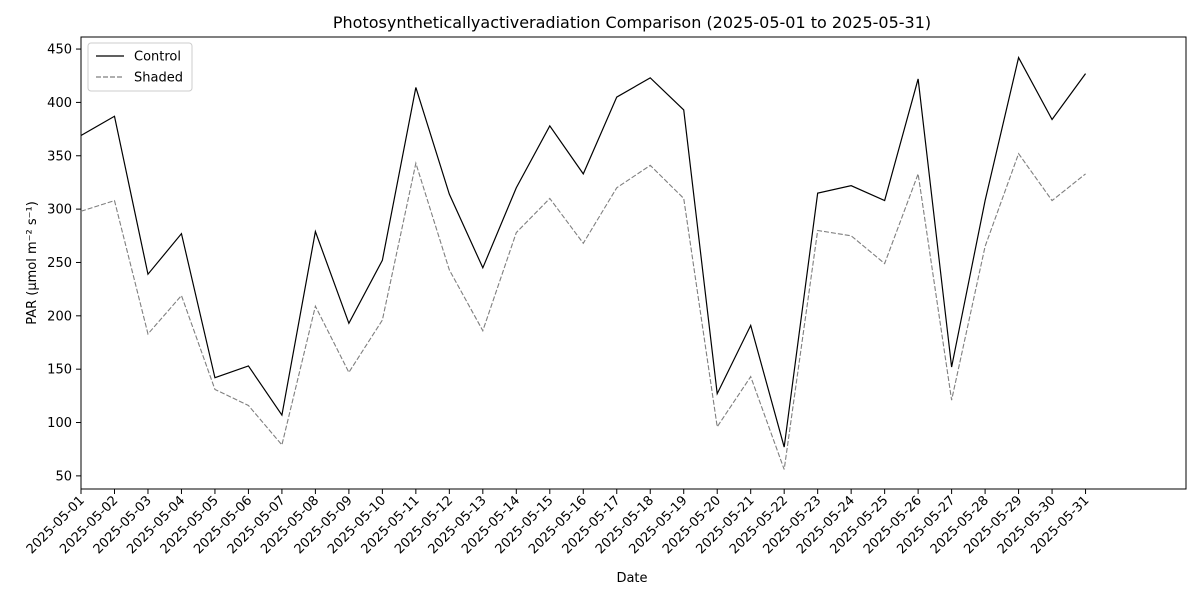  What do you see at coordinates (158, 78) in the screenshot?
I see `legend-label-shaded: Shaded` at bounding box center [158, 78].